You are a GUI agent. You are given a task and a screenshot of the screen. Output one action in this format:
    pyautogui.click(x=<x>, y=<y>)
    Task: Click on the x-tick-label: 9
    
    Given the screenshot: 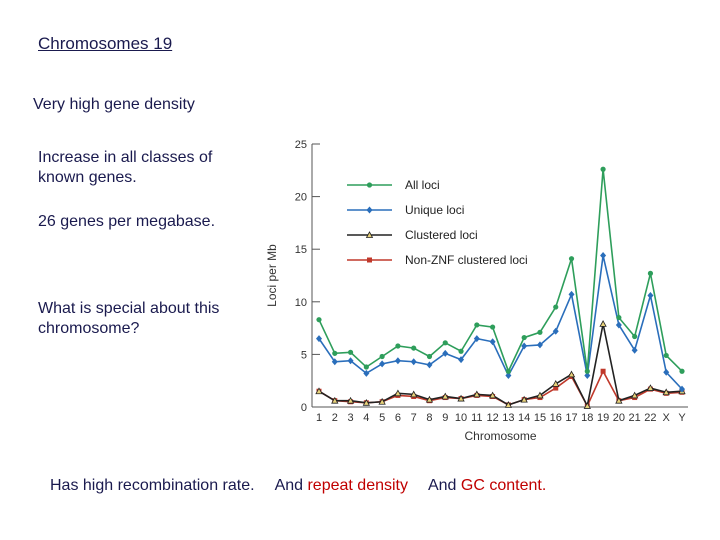 What is the action you would take?
    pyautogui.click(x=445, y=418)
    